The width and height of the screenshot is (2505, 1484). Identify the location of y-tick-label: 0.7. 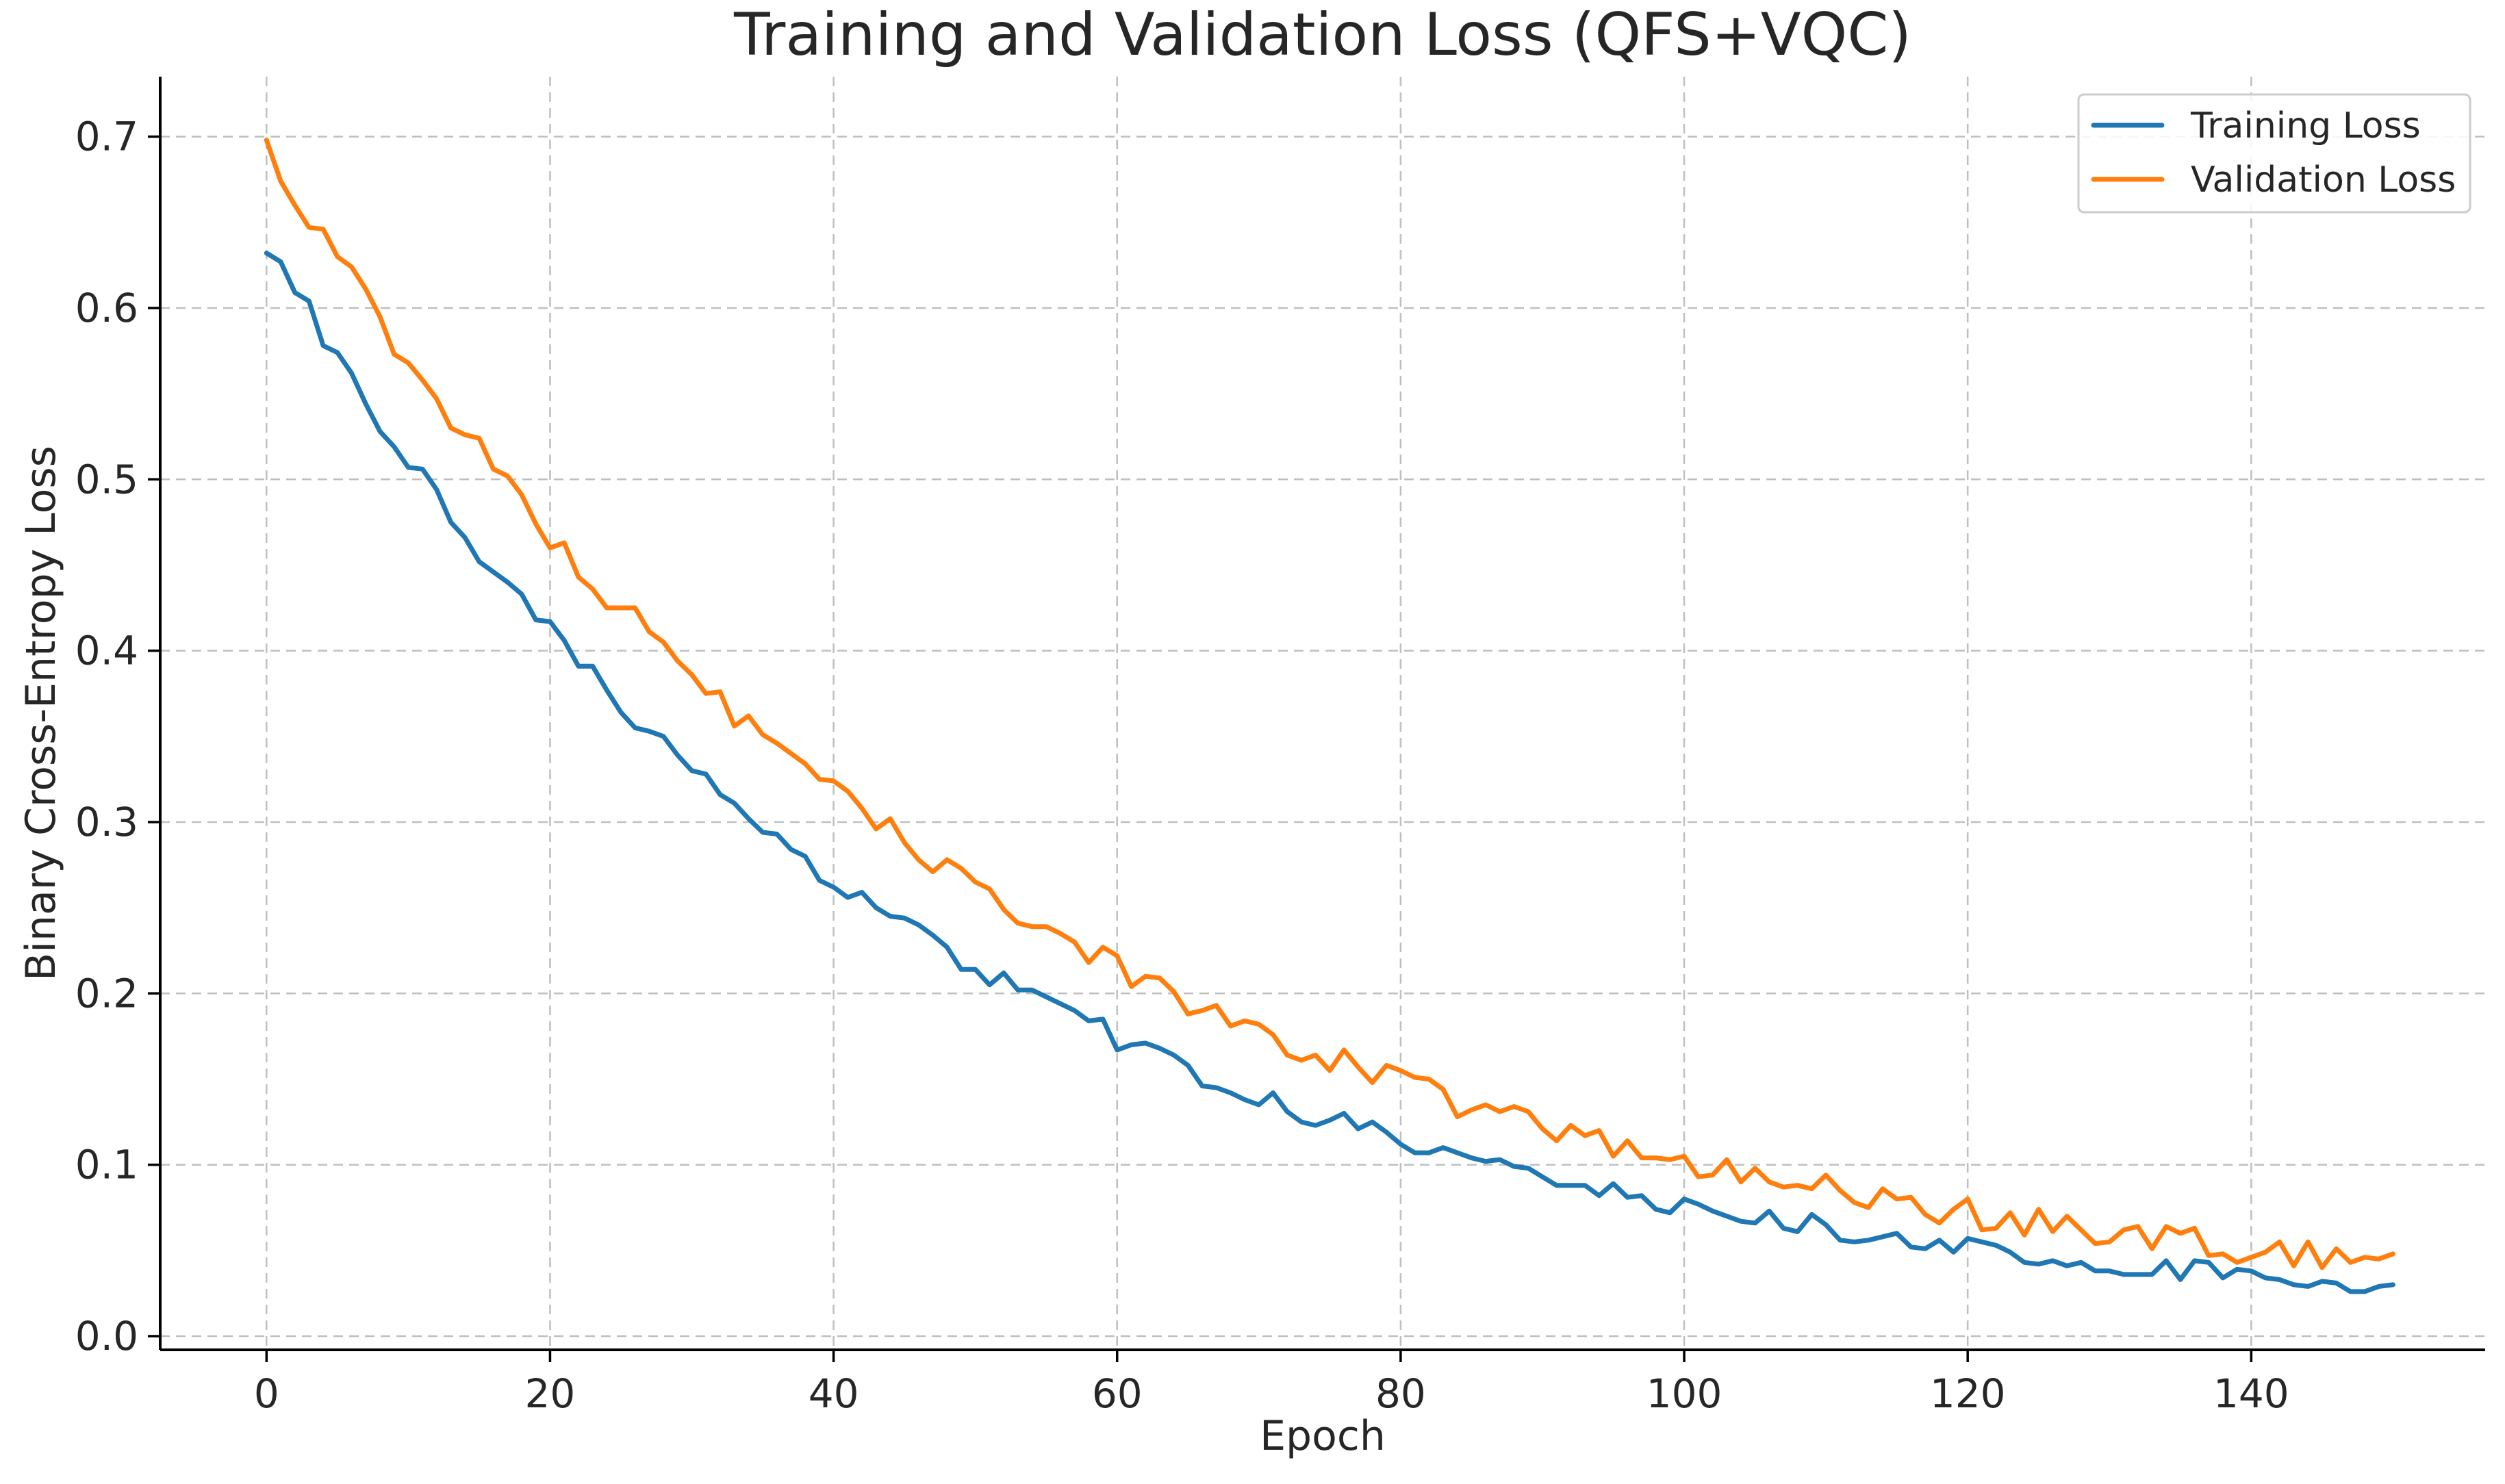
(107, 137).